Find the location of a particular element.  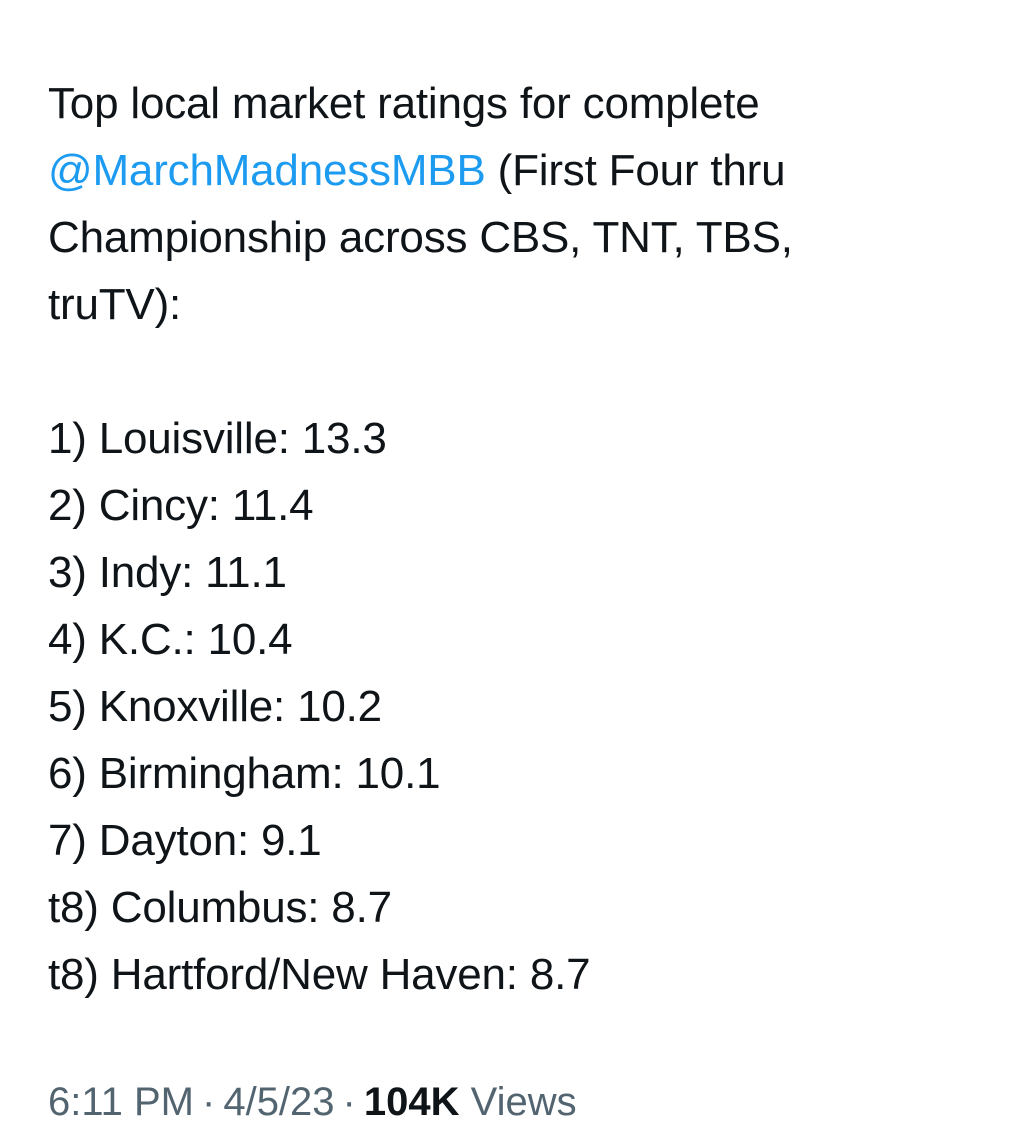

ranking-item: 7) Dayton: 9.1 is located at coordinates (185, 840).